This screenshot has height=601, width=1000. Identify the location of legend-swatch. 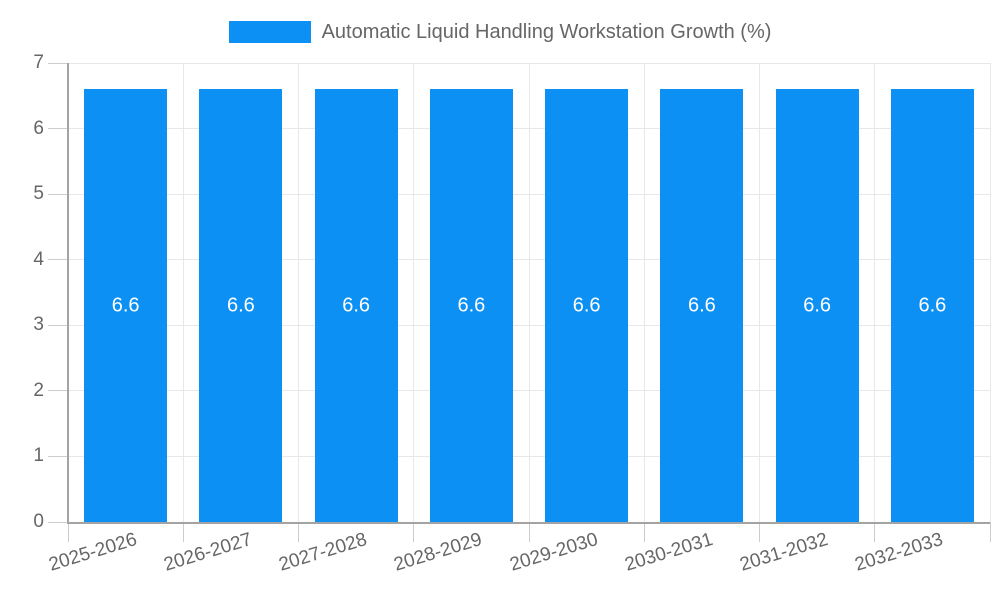
(269, 32).